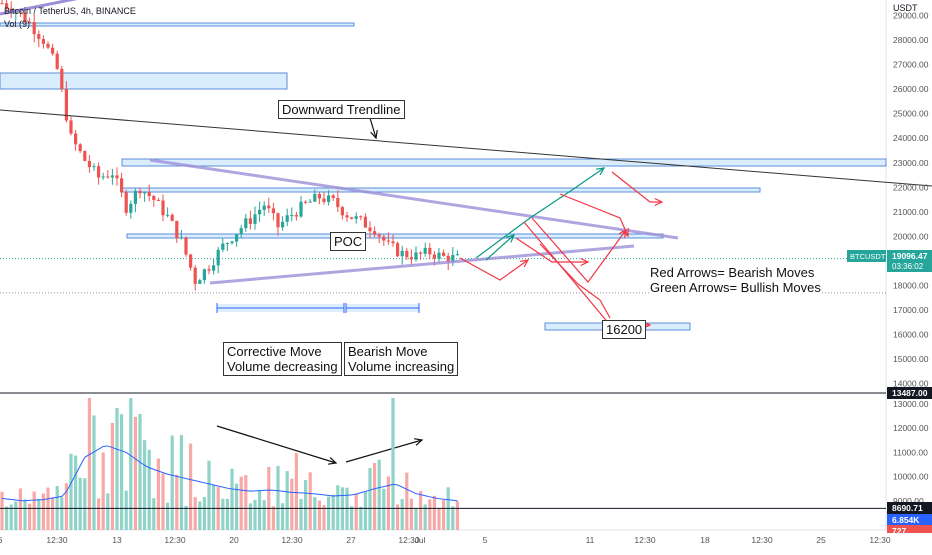  I want to click on volume-tick-label: 9000.00, so click(908, 501).